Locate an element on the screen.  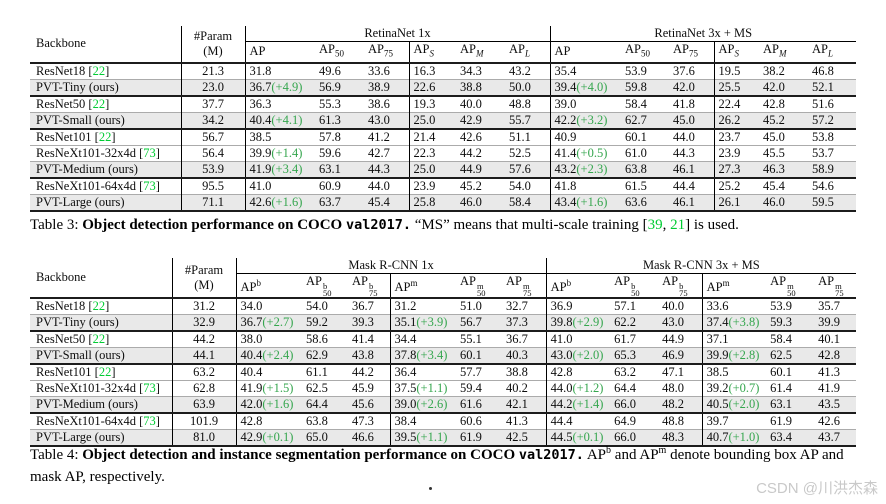
backbone-cell: ResNet101 [22] is located at coordinates (101, 372).